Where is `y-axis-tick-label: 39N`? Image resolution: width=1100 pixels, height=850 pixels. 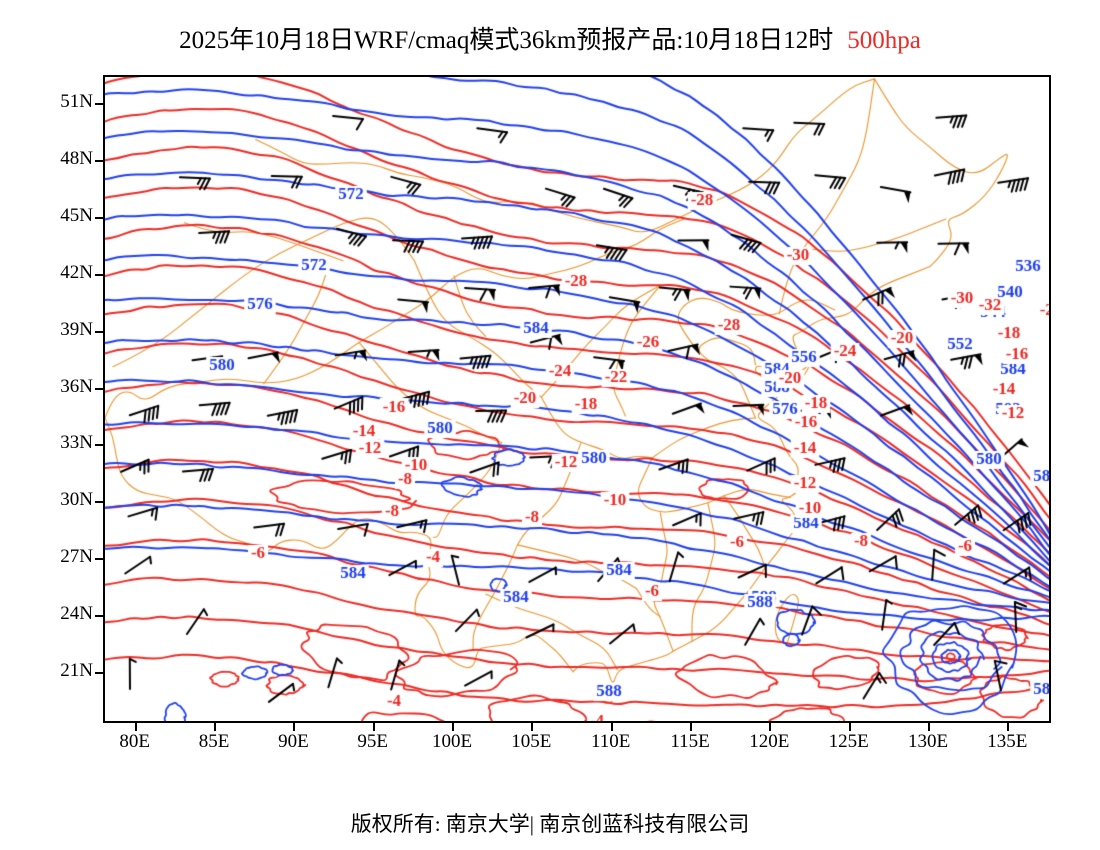
y-axis-tick-label: 39N is located at coordinates (76, 329).